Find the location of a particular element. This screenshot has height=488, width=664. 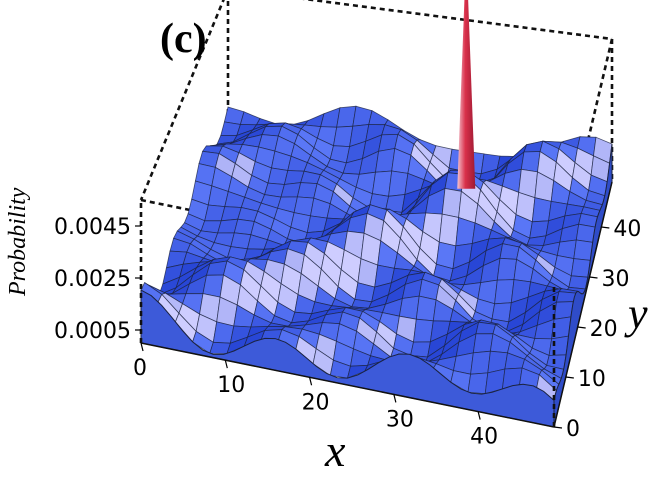

z-tick-label: 0.0045 is located at coordinates (92, 227).